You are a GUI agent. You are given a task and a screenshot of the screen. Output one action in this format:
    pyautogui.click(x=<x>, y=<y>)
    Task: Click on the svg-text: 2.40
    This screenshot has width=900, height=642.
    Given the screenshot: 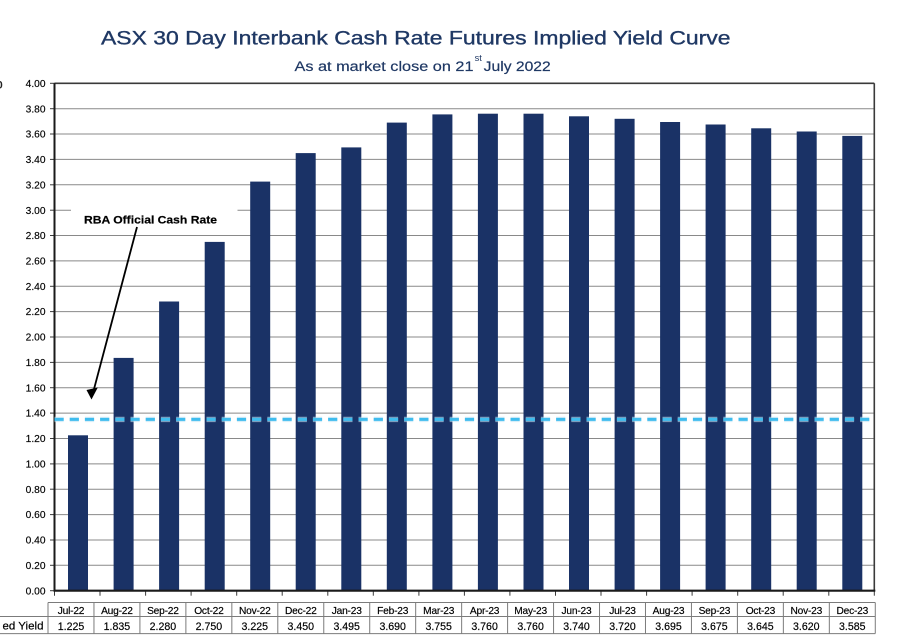 What is the action you would take?
    pyautogui.click(x=36, y=287)
    